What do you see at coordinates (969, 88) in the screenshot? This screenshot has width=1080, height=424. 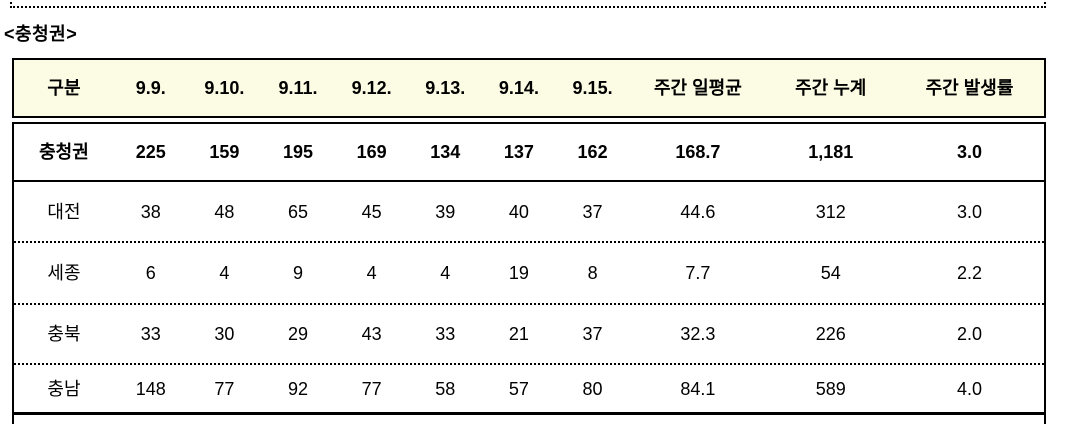 I see `column-header: 주간 발생률` at bounding box center [969, 88].